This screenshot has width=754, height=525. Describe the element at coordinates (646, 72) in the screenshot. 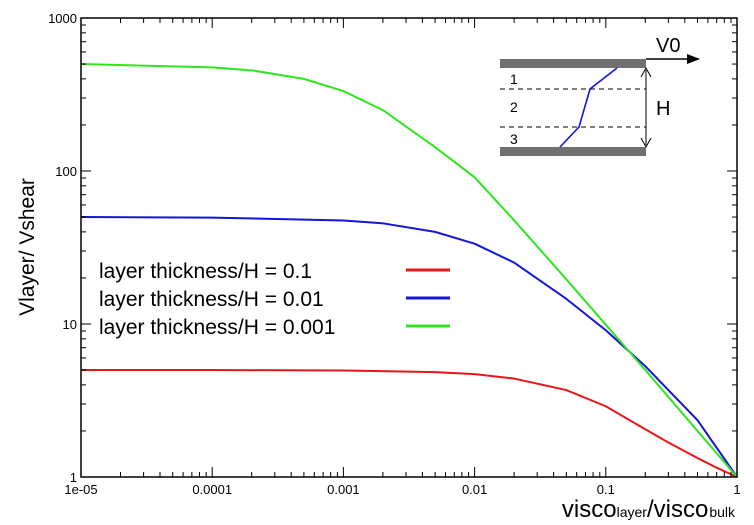

I see `height-arrowhead-top` at that location.